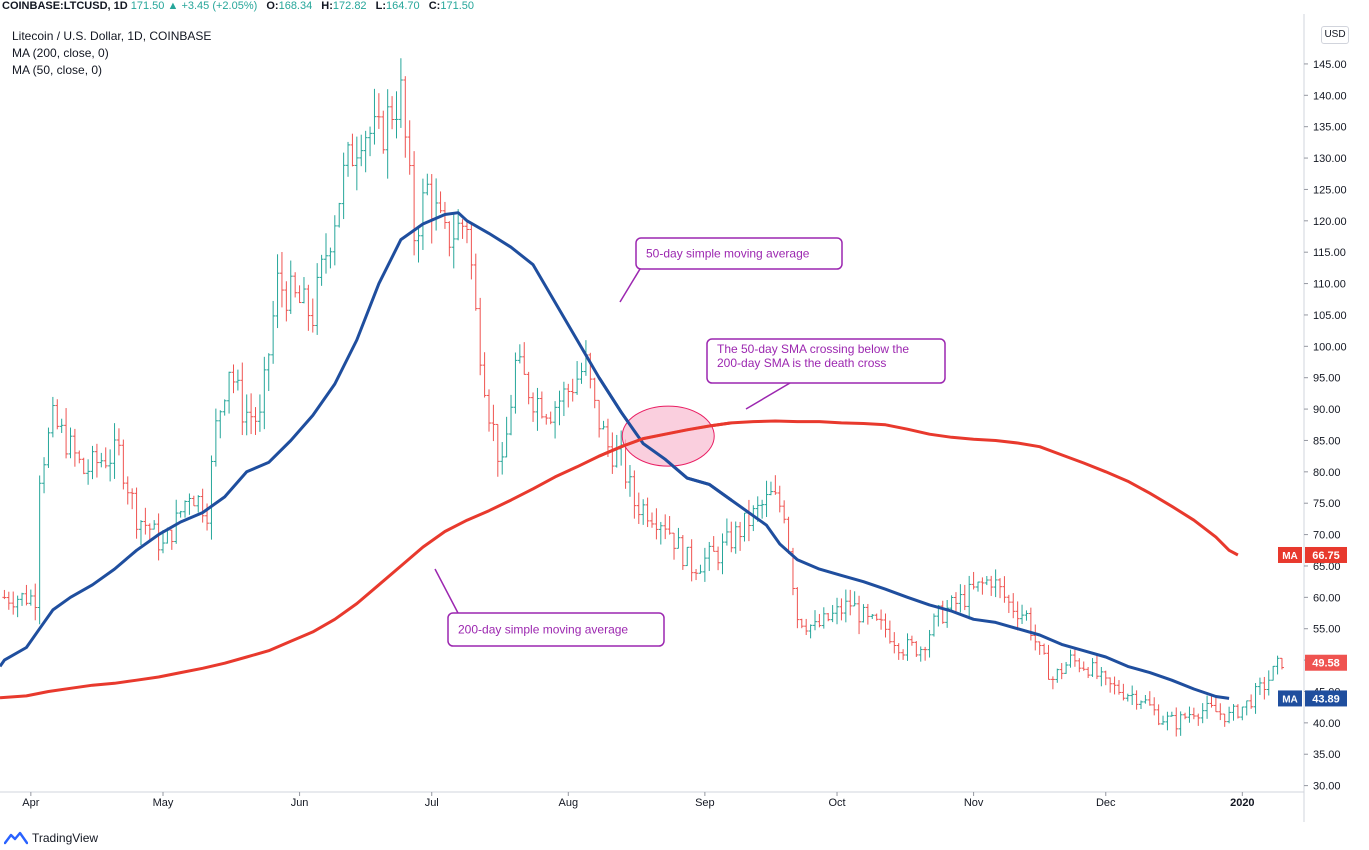  I want to click on x-tick-label: 2020, so click(1242, 803).